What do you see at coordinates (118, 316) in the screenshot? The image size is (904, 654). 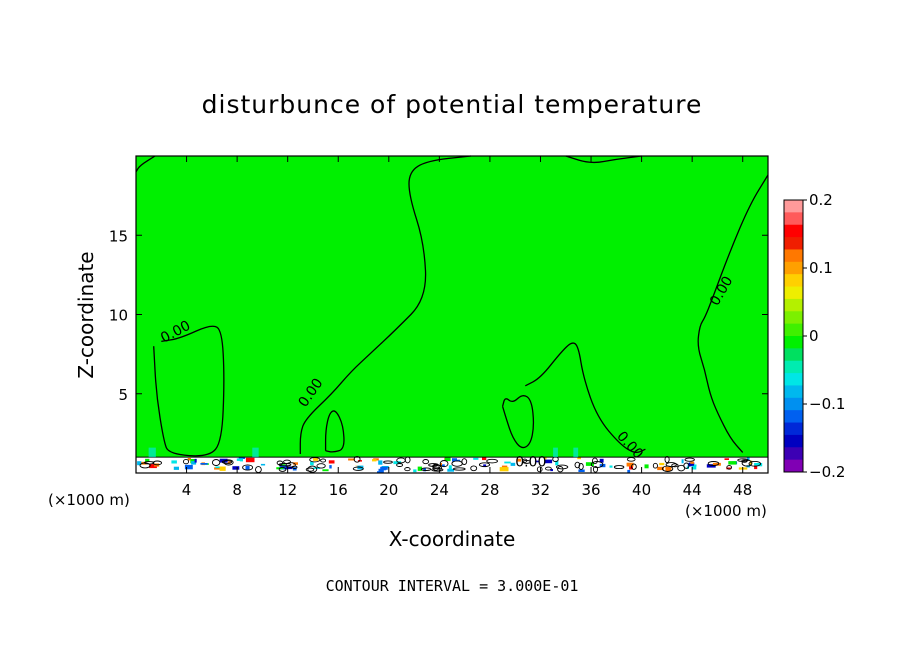 I see `y-tick-label: 10` at bounding box center [118, 316].